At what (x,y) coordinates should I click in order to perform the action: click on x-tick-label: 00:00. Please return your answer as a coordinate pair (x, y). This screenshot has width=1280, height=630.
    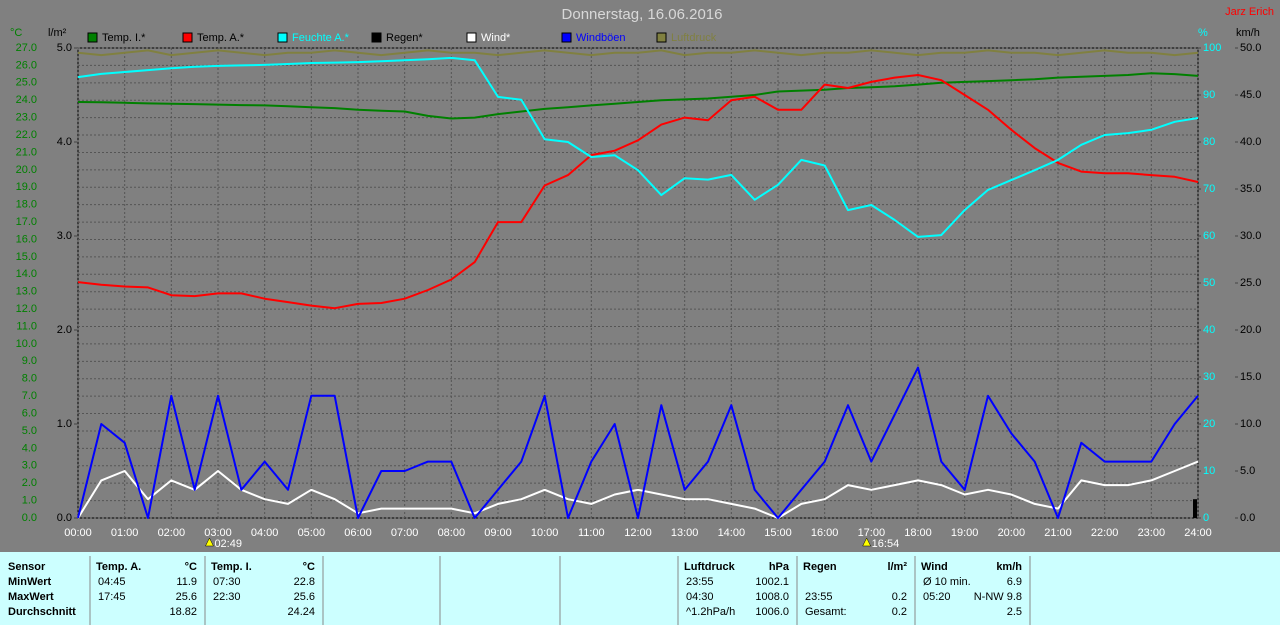
    Looking at the image, I should click on (78, 533).